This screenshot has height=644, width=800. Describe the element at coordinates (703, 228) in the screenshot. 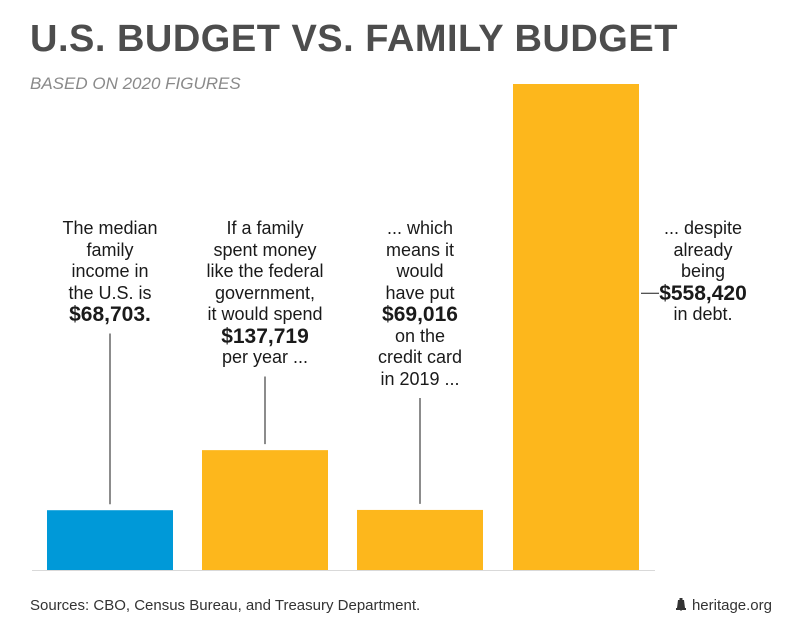

I see `annotation-line: ... despite` at that location.